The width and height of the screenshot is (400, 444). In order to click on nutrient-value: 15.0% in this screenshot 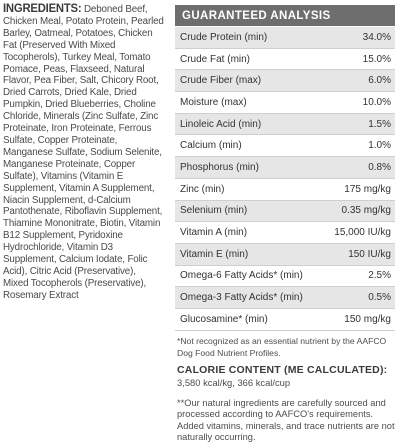, I will do `click(376, 59)`.